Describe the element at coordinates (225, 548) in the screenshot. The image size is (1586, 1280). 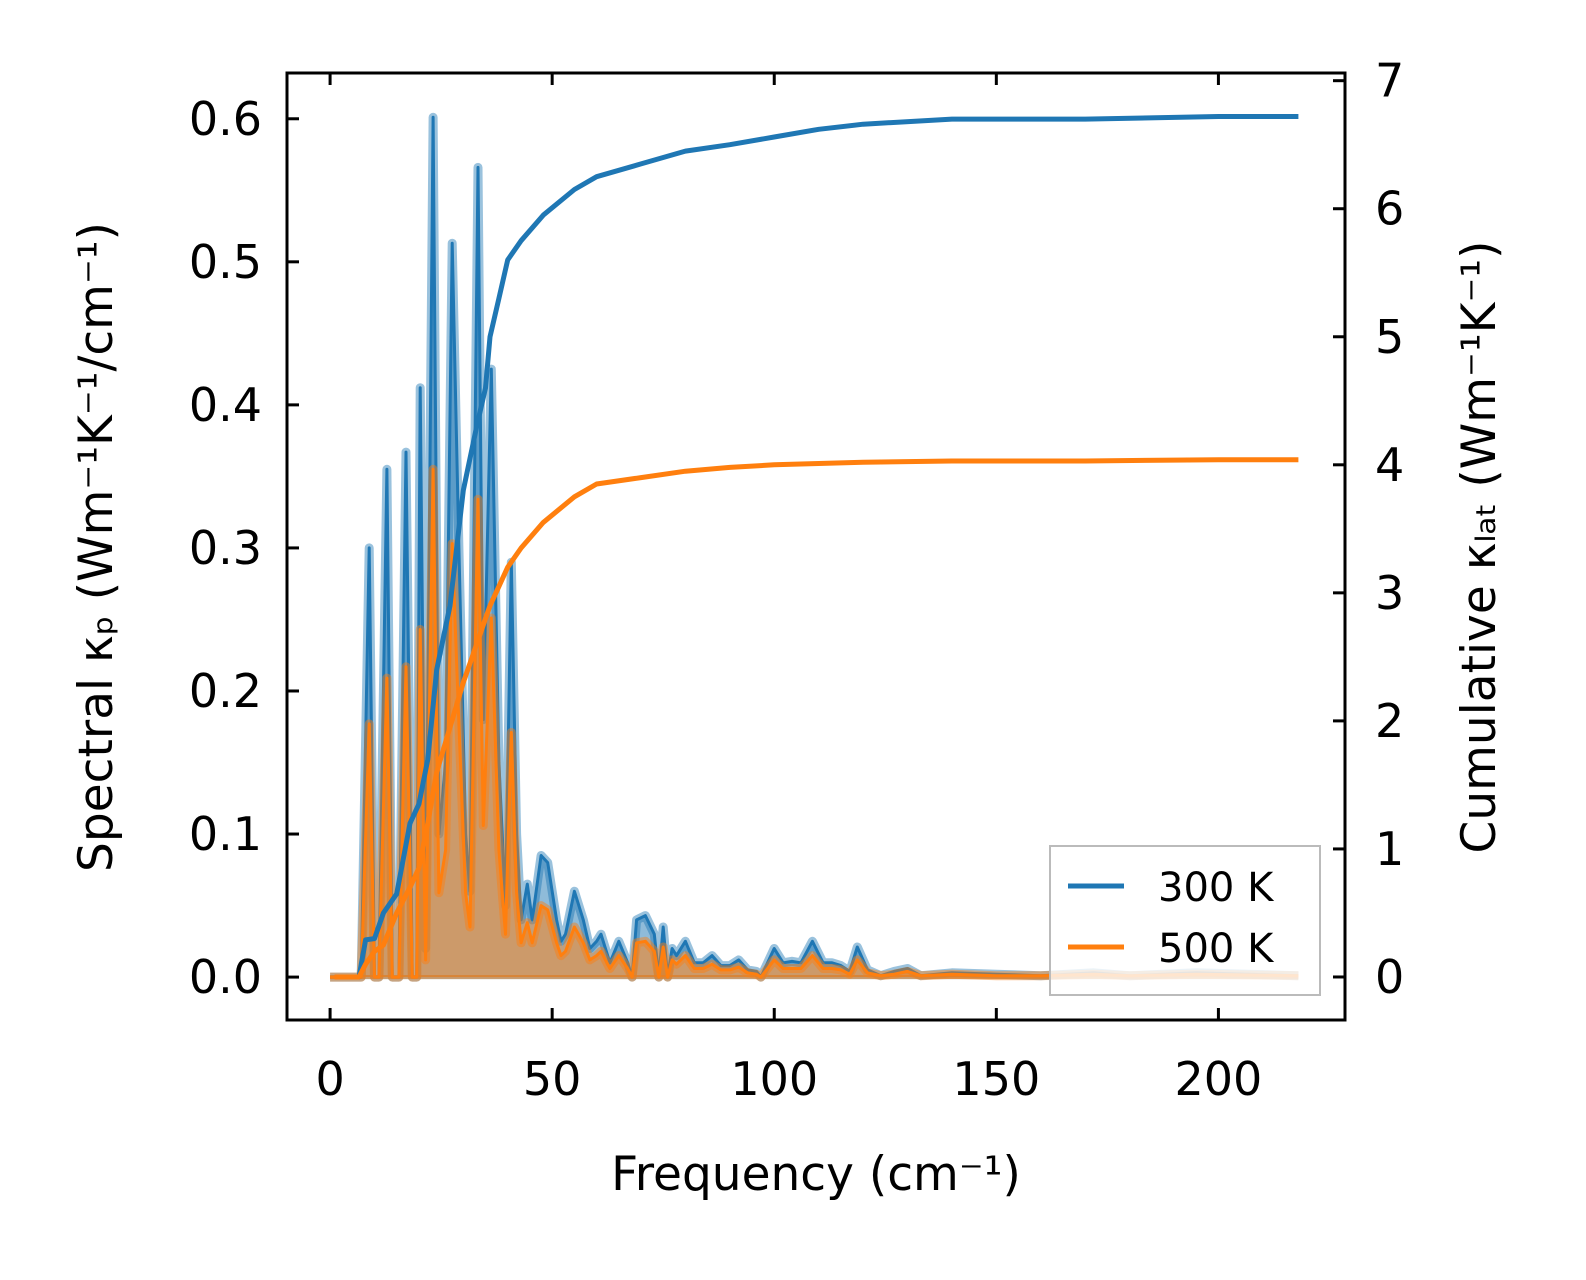
I see `y-left-tick-label: 0.3` at that location.